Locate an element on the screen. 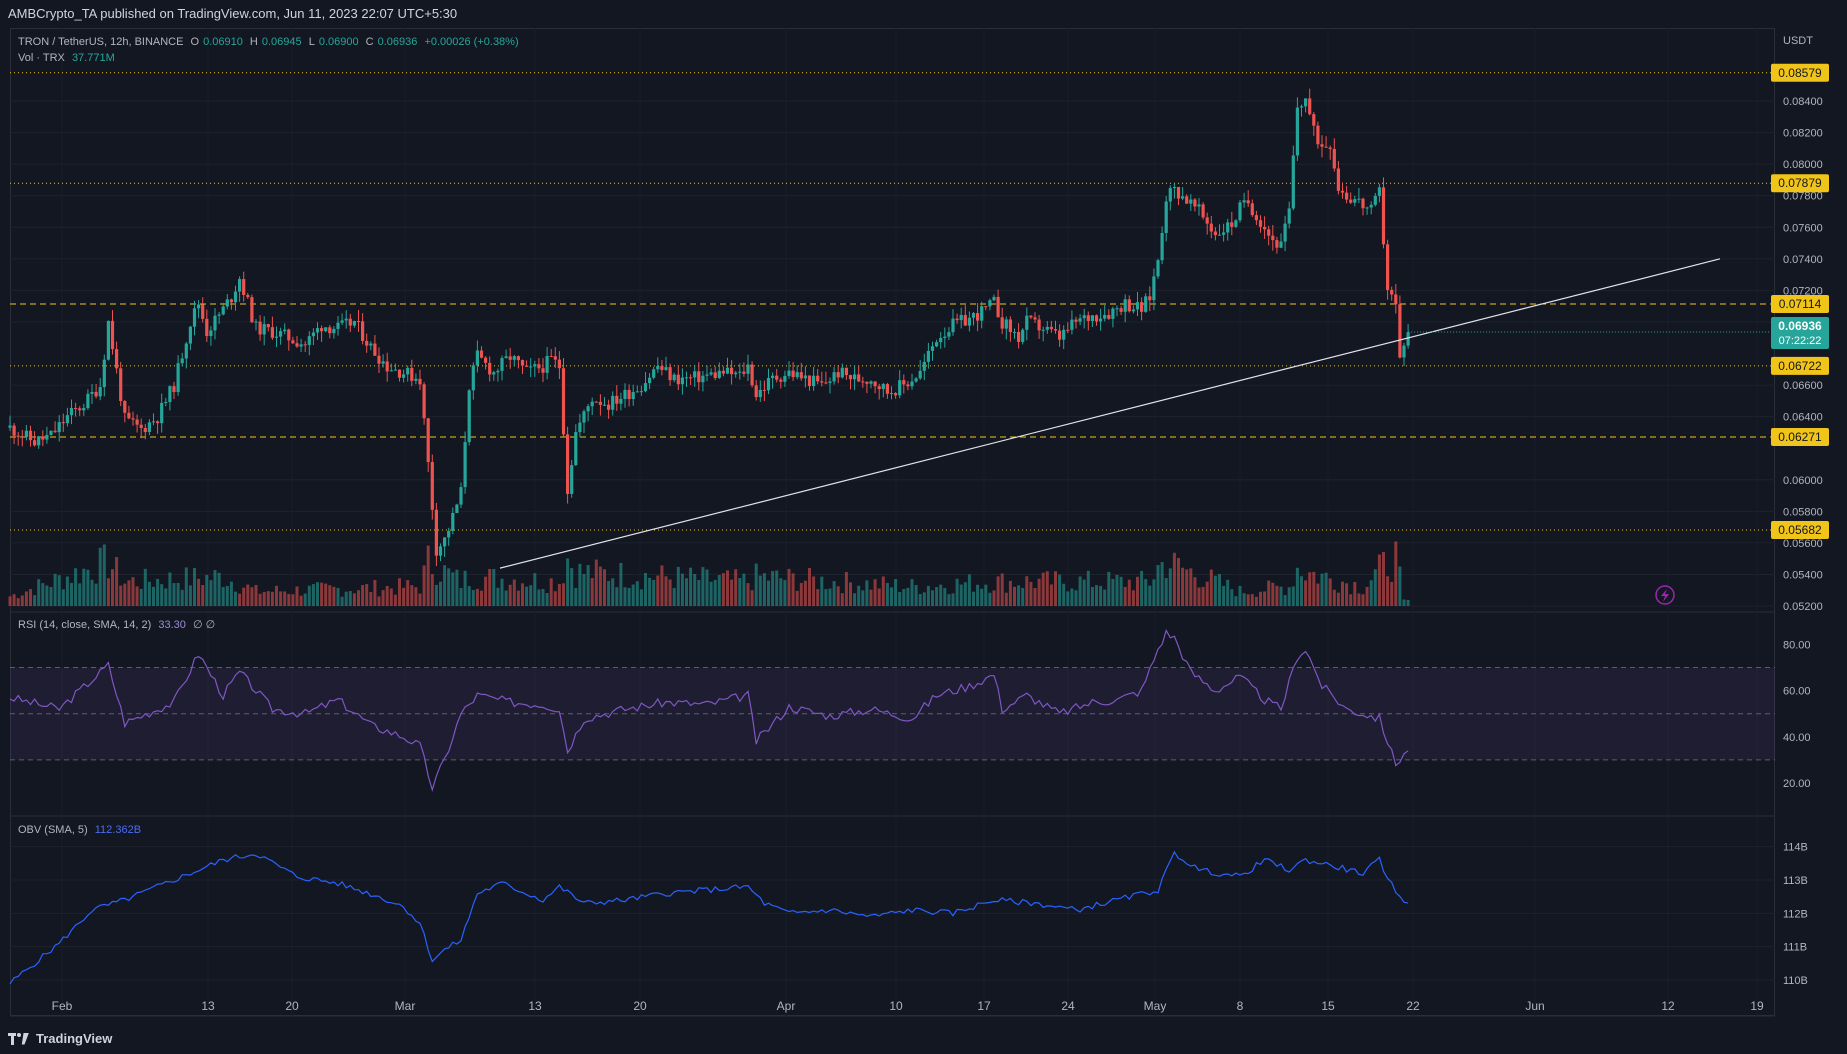 The width and height of the screenshot is (1847, 1054). countdown-label: 07:22:22 is located at coordinates (1800, 341).